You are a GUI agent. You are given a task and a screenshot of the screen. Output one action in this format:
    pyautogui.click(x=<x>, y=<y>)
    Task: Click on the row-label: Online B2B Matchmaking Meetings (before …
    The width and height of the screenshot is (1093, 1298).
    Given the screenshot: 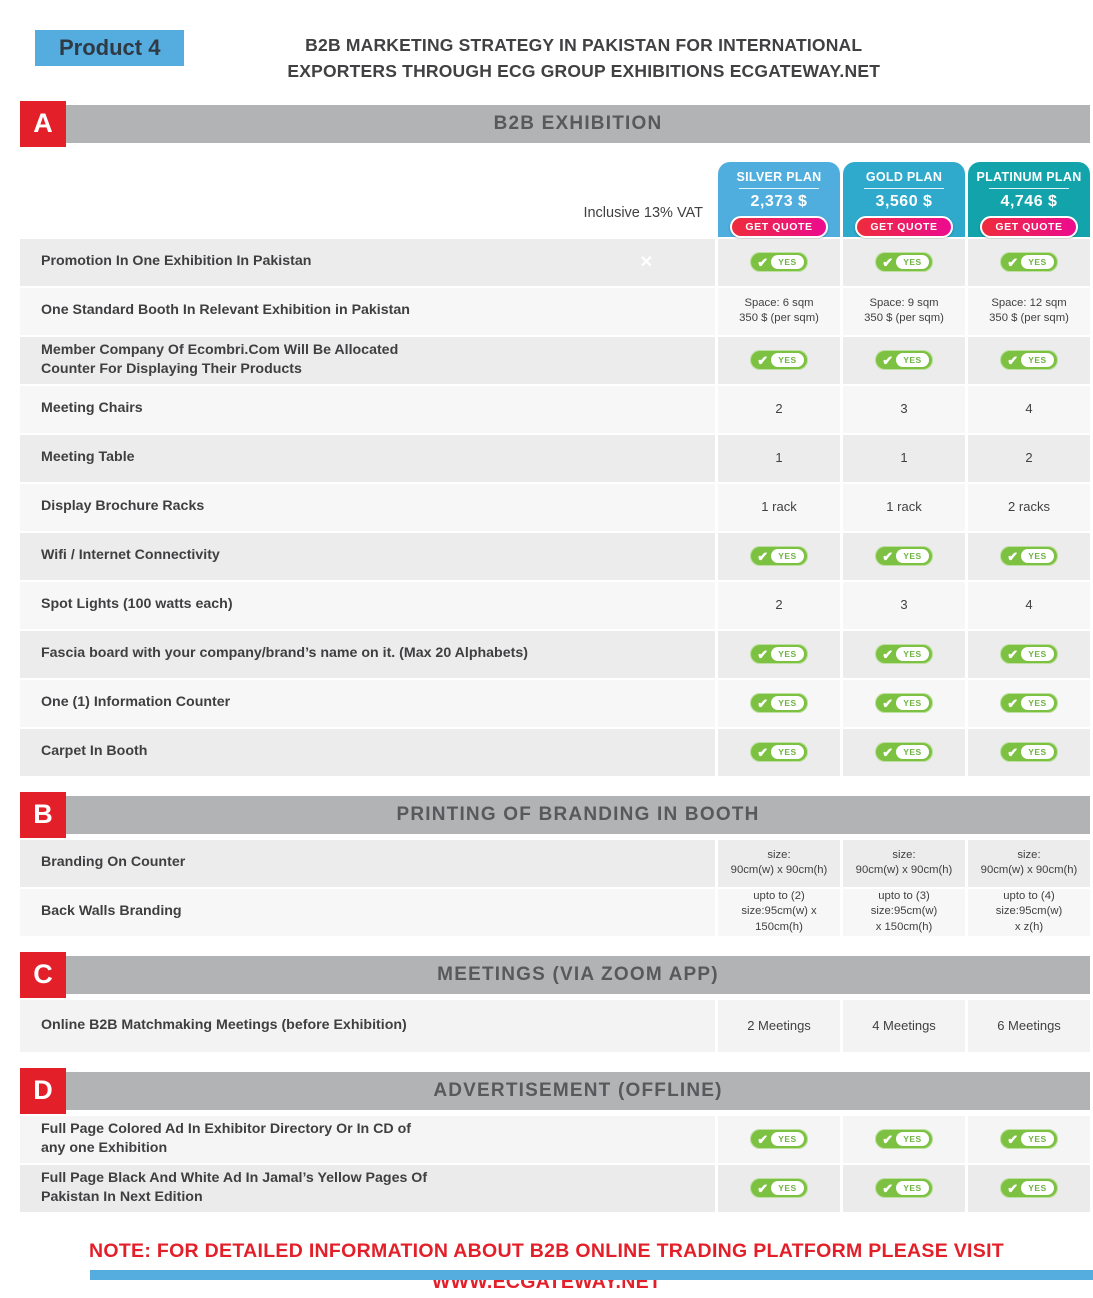 What is the action you would take?
    pyautogui.click(x=367, y=1025)
    